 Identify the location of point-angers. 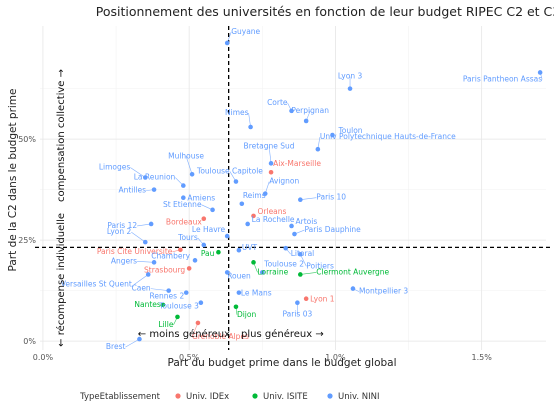
(154, 262).